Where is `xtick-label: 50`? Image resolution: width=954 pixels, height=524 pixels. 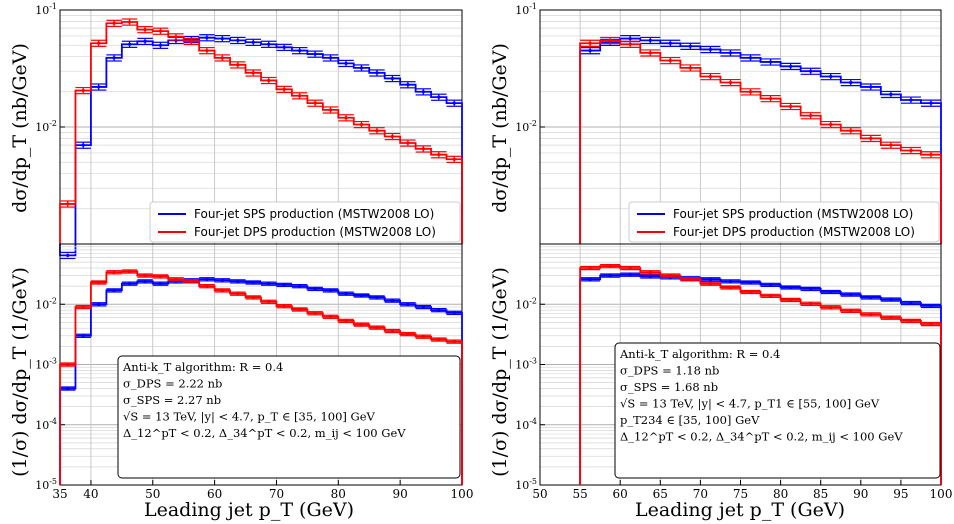 xtick-label: 50 is located at coordinates (152, 494).